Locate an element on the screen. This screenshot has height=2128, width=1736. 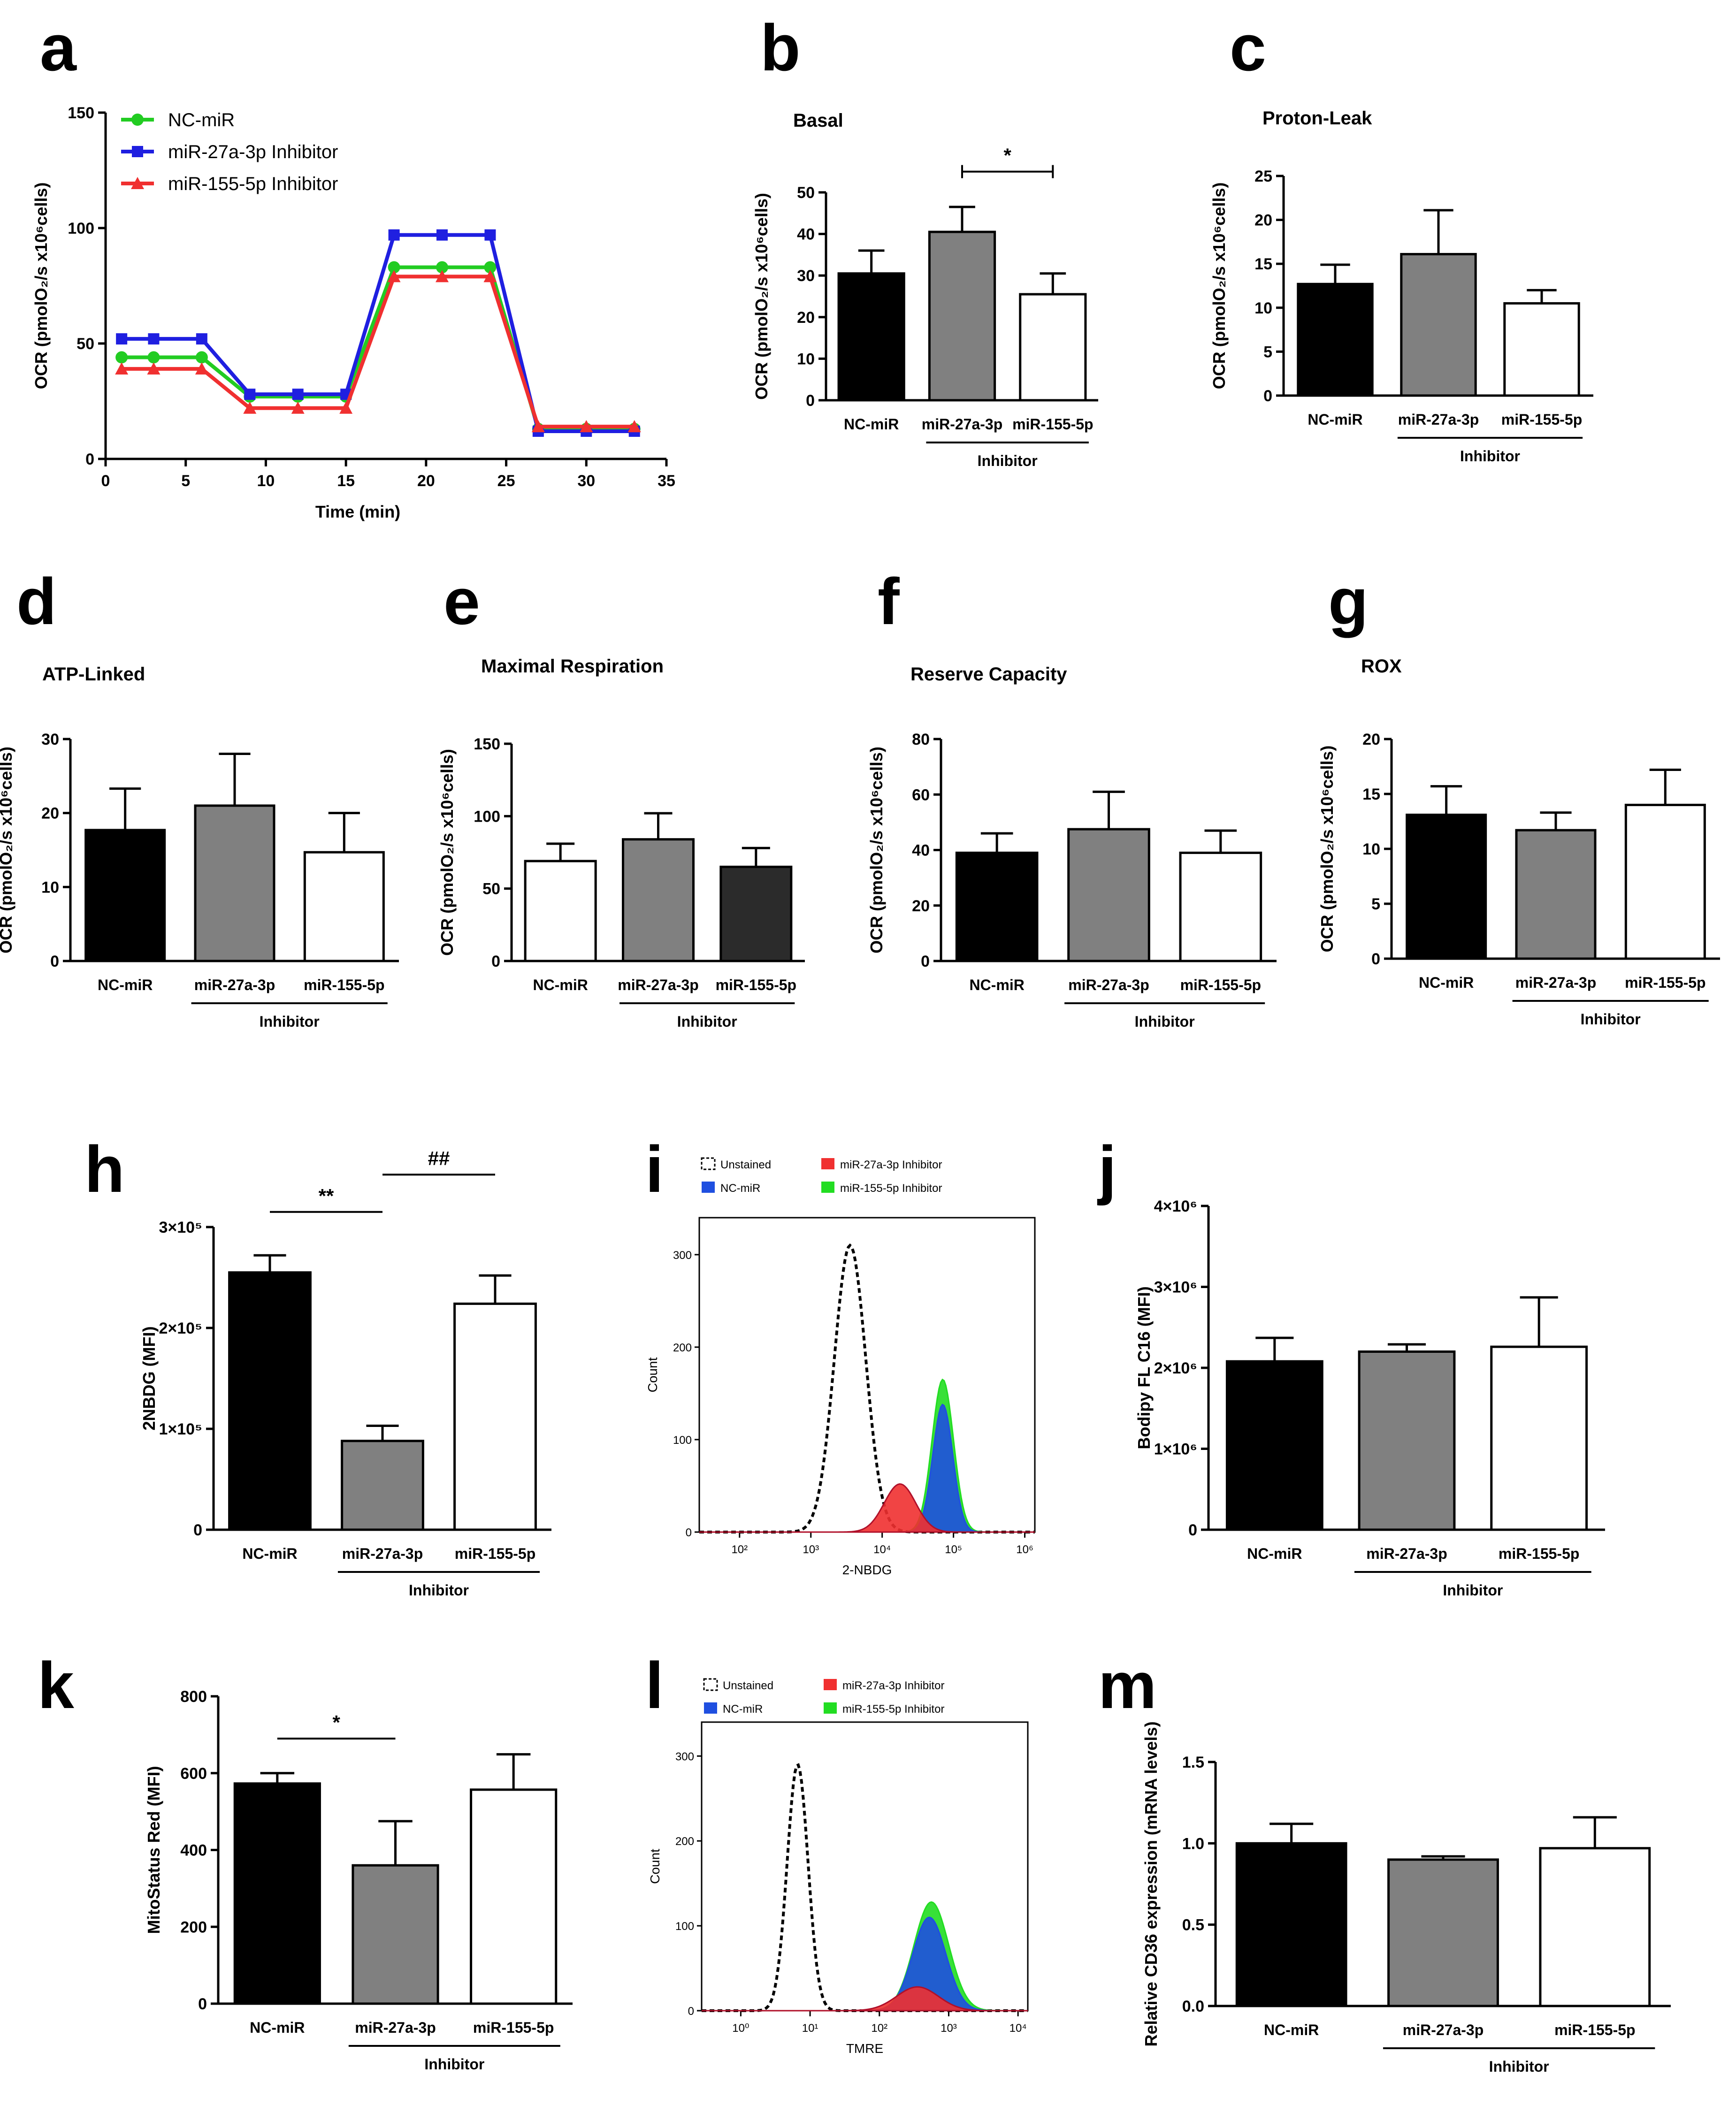
x-tick-label: 5 is located at coordinates (185, 481).